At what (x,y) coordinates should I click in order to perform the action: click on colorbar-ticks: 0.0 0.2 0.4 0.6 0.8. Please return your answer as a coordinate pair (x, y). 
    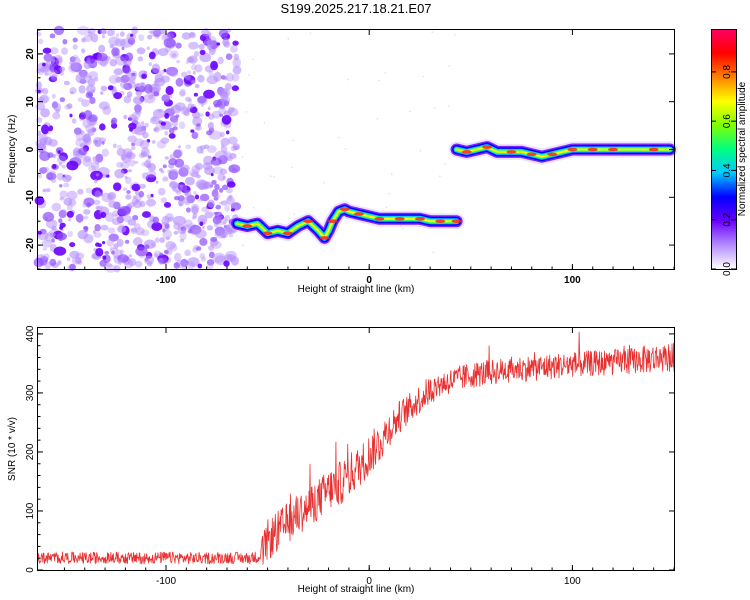
    Looking at the image, I should click on (723, 170).